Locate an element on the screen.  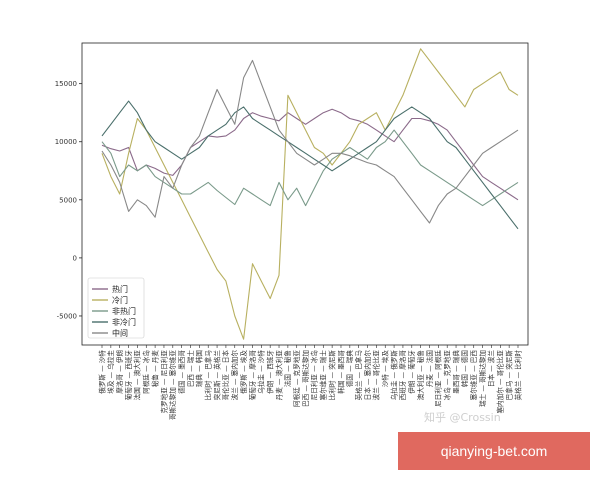
x-tick-label: 巴西 — 哥斯达黎加 is located at coordinates (305, 378).